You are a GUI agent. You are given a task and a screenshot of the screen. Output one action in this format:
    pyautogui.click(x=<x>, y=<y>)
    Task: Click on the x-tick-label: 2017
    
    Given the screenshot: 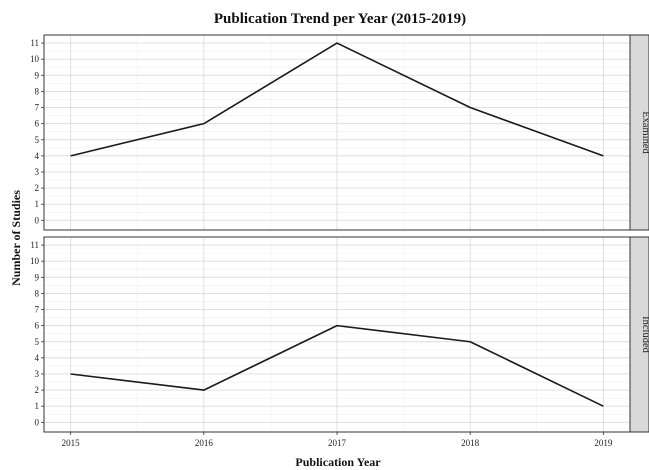 What is the action you would take?
    pyautogui.click(x=337, y=443)
    